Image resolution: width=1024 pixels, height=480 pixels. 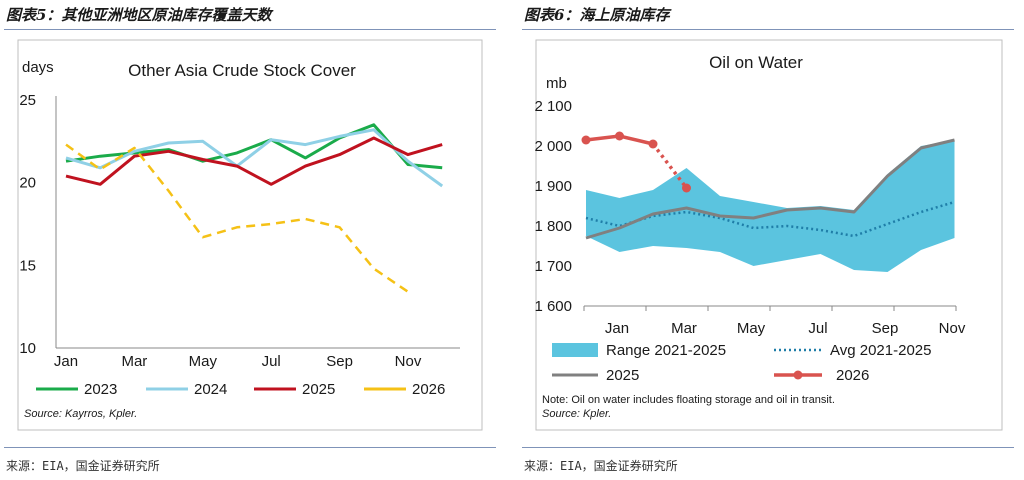 What do you see at coordinates (553, 106) in the screenshot?
I see `right-y-tick-label: 2 100` at bounding box center [553, 106].